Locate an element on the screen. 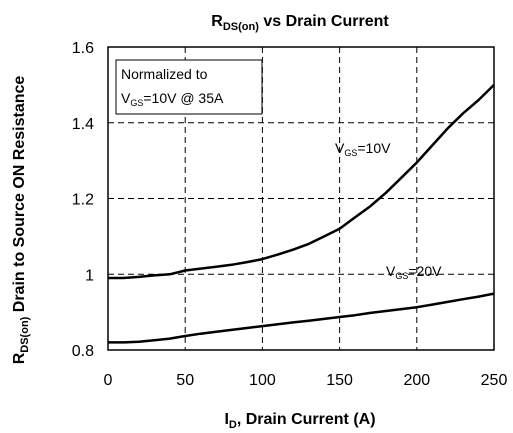 The width and height of the screenshot is (513, 433). annotation-box: Normalized to VGS=10V @ 35A is located at coordinates (189, 87).